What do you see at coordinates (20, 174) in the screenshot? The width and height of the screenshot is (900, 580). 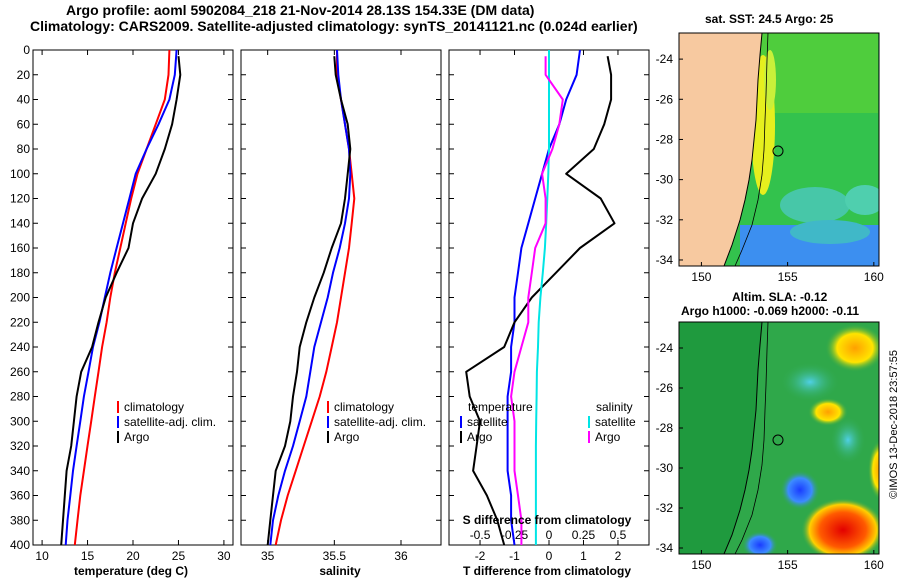 I see `y-tick-label: 100` at bounding box center [20, 174].